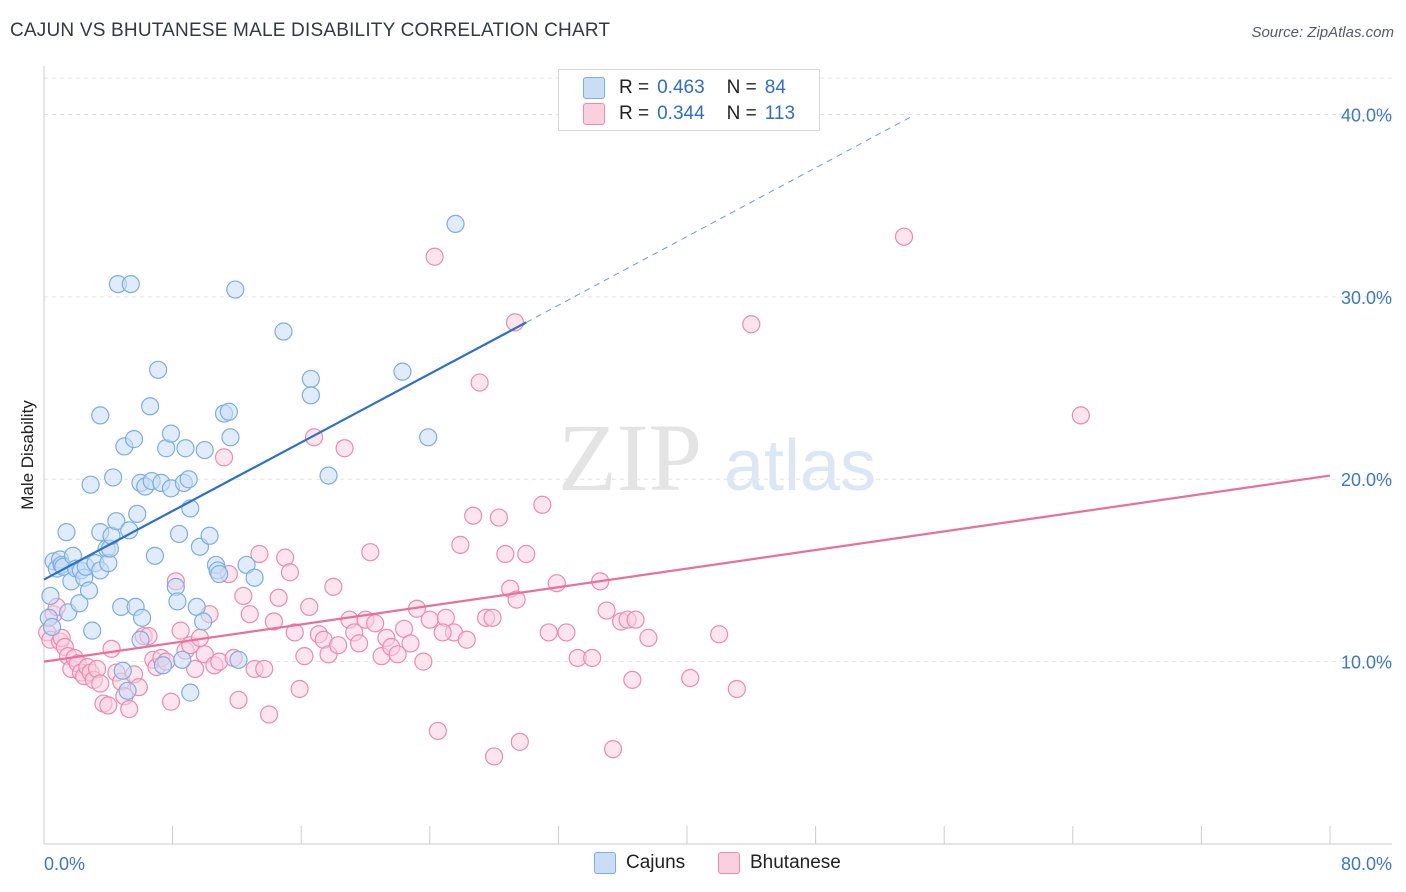 The image size is (1406, 892). Describe the element at coordinates (689, 100) in the screenshot. I see `stats-legend: R = 0.463 N = 84 R = 0.344 N = 113` at that location.